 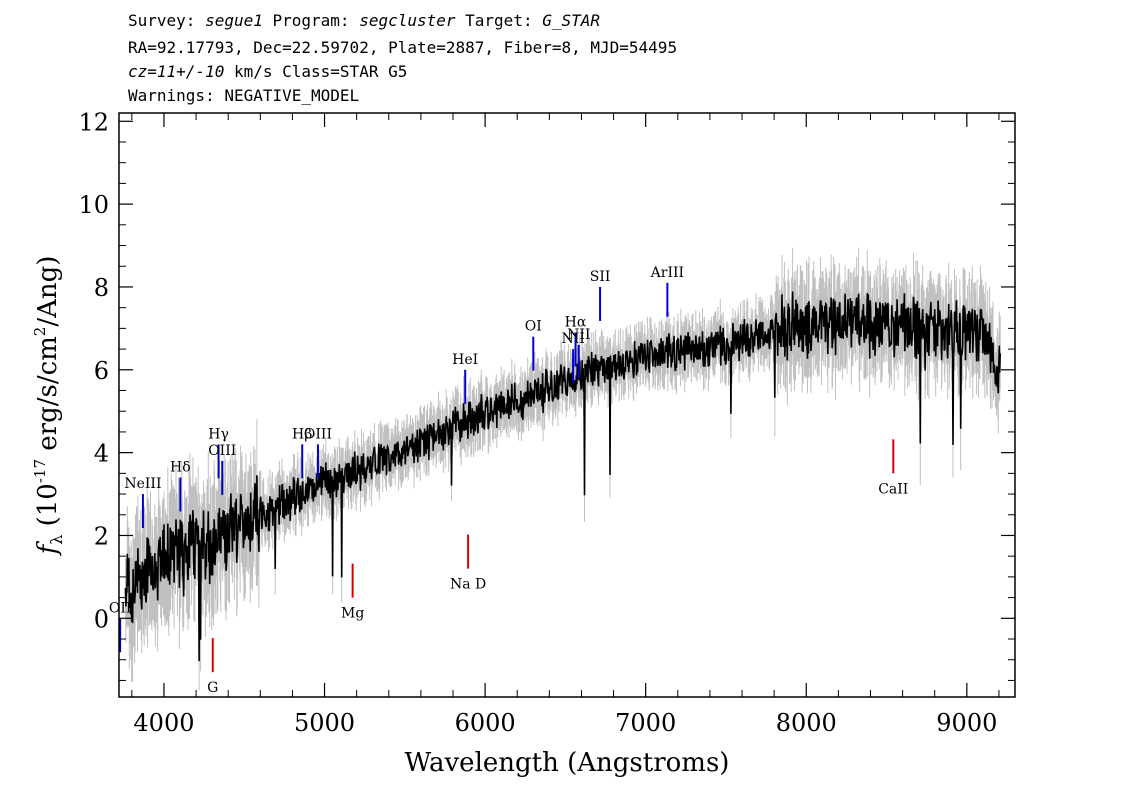 What do you see at coordinates (302, 434) in the screenshot?
I see `emission-line-label: Hβ` at bounding box center [302, 434].